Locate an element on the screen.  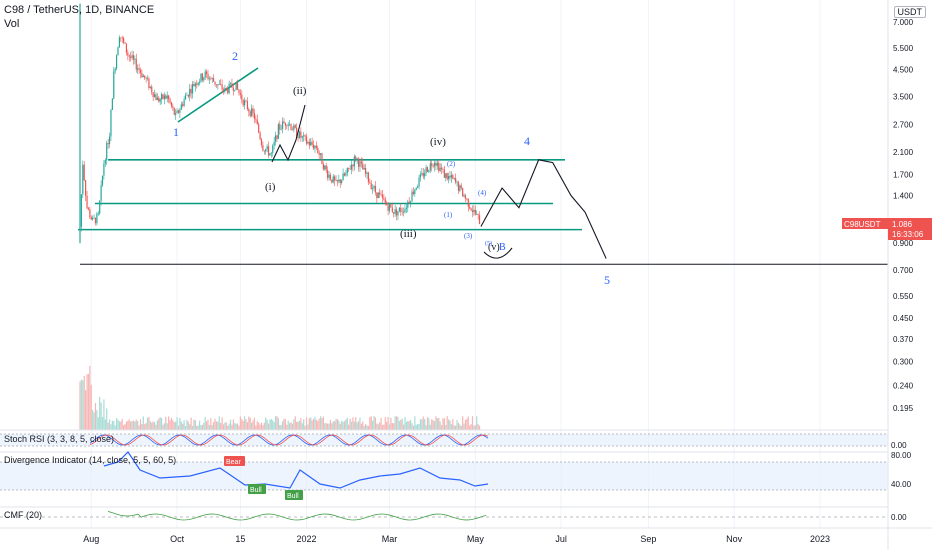
currency-badge: USDT is located at coordinates (909, 12).